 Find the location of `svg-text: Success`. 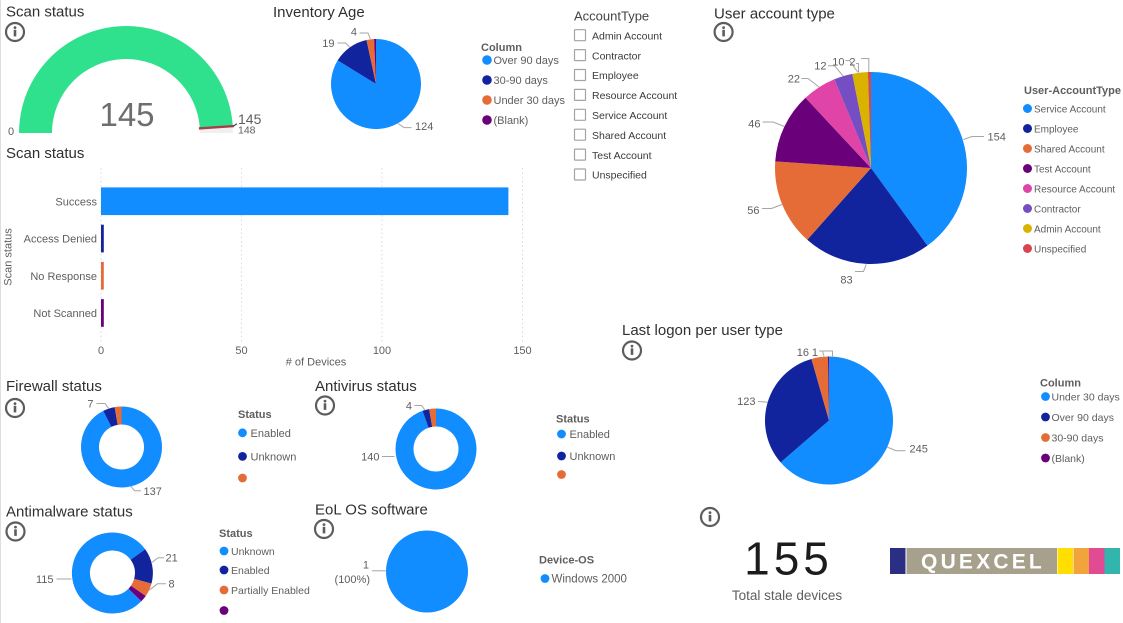

svg-text: Success is located at coordinates (76, 202).